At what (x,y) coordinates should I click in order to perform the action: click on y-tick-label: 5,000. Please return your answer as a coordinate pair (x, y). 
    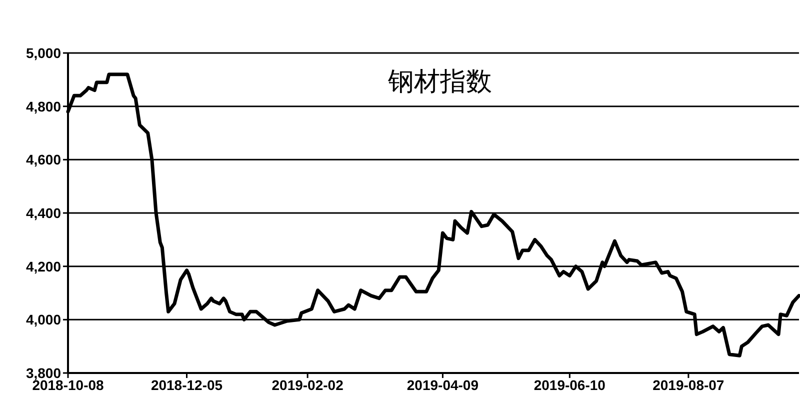
    Looking at the image, I should click on (44, 53).